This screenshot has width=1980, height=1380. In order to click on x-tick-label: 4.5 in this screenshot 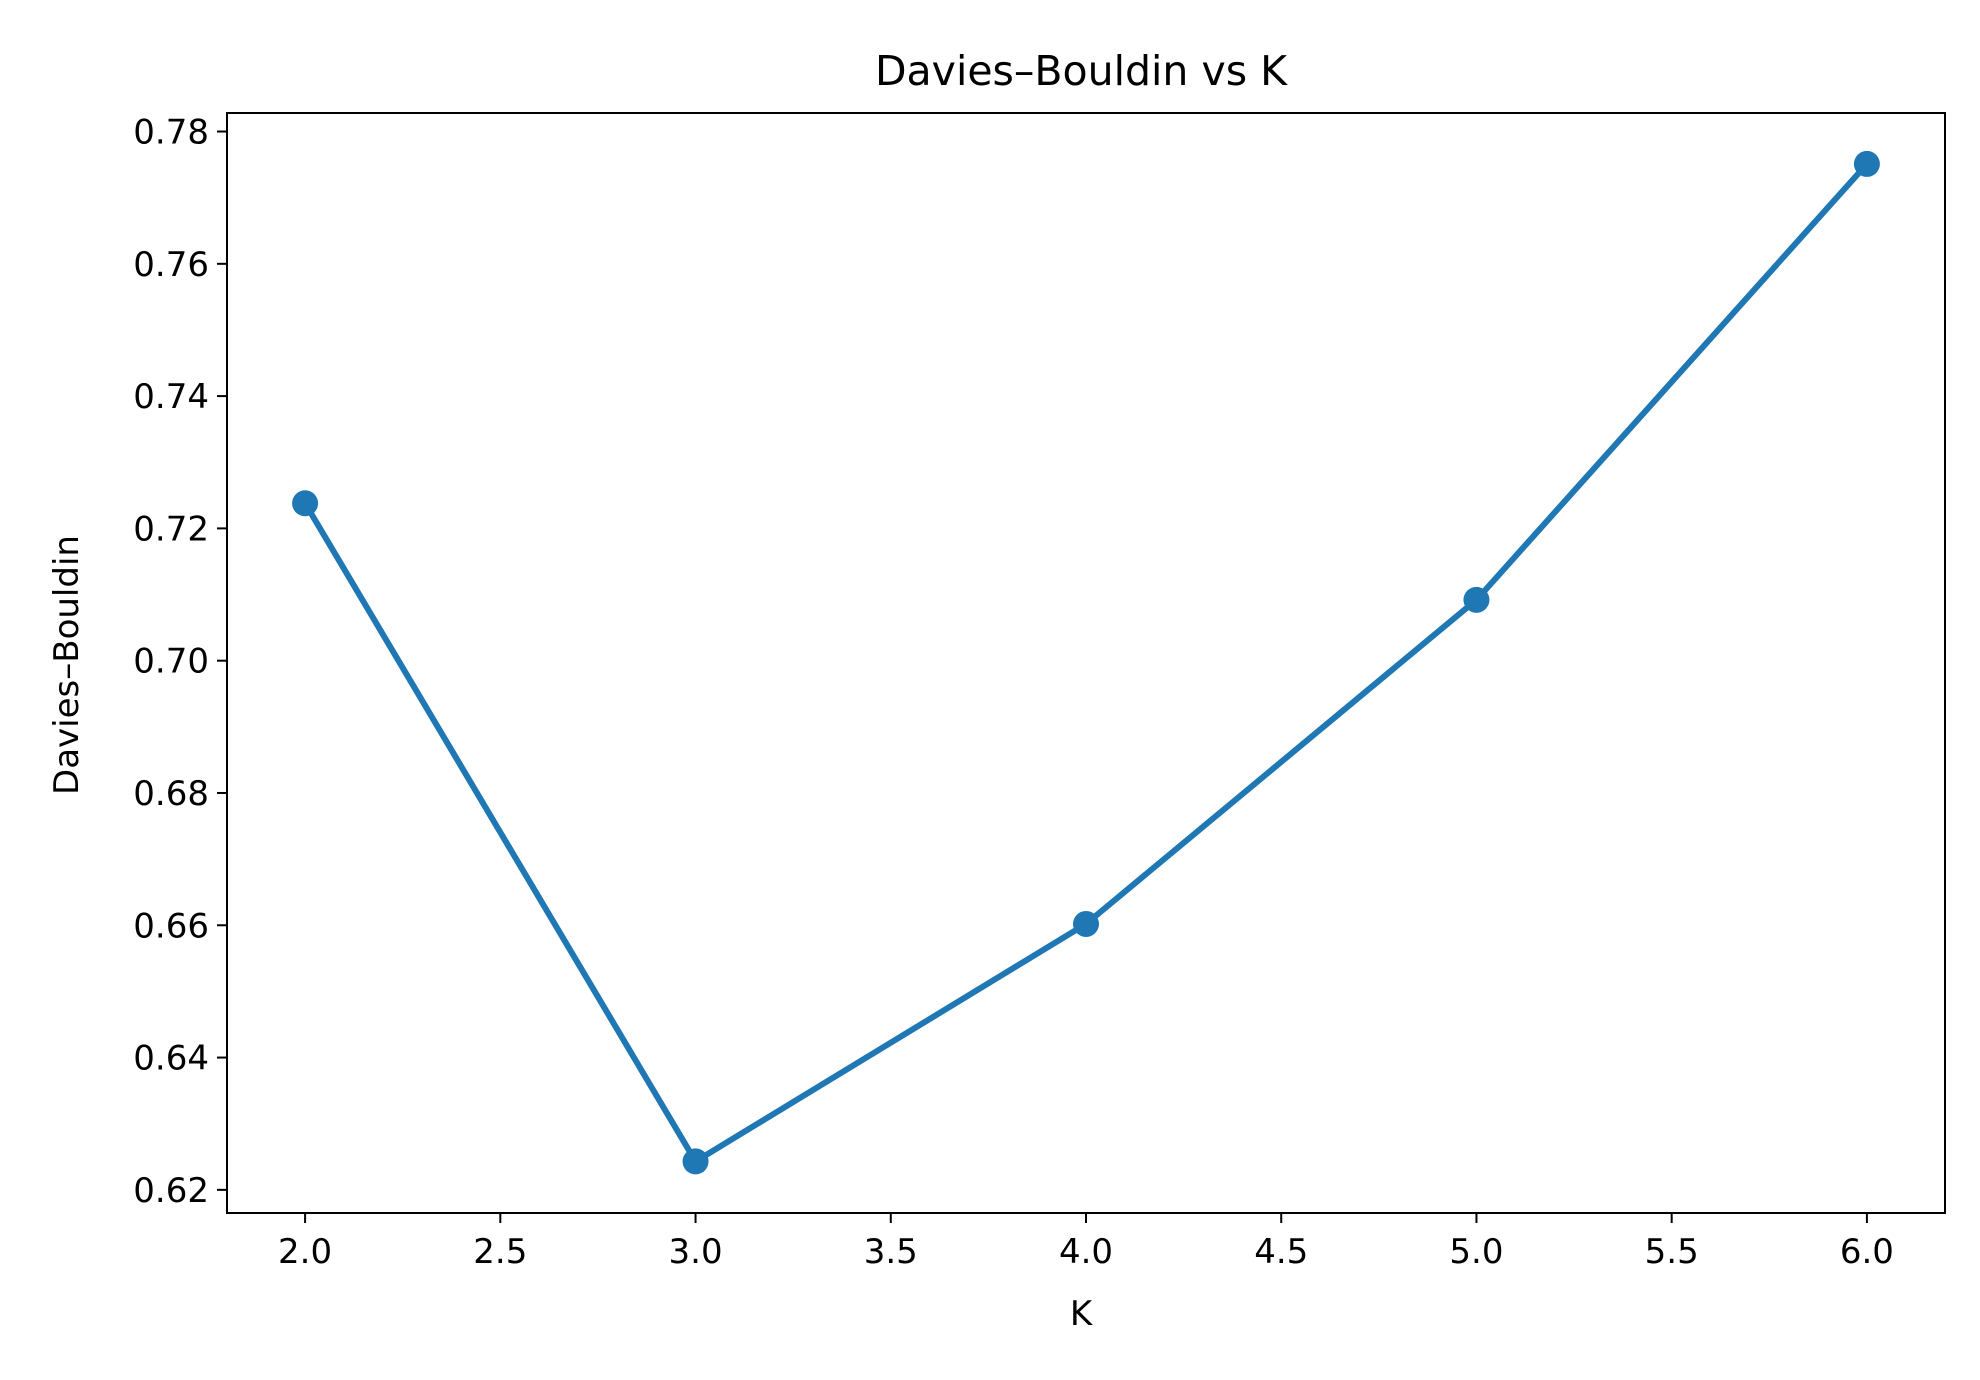, I will do `click(1281, 1252)`.